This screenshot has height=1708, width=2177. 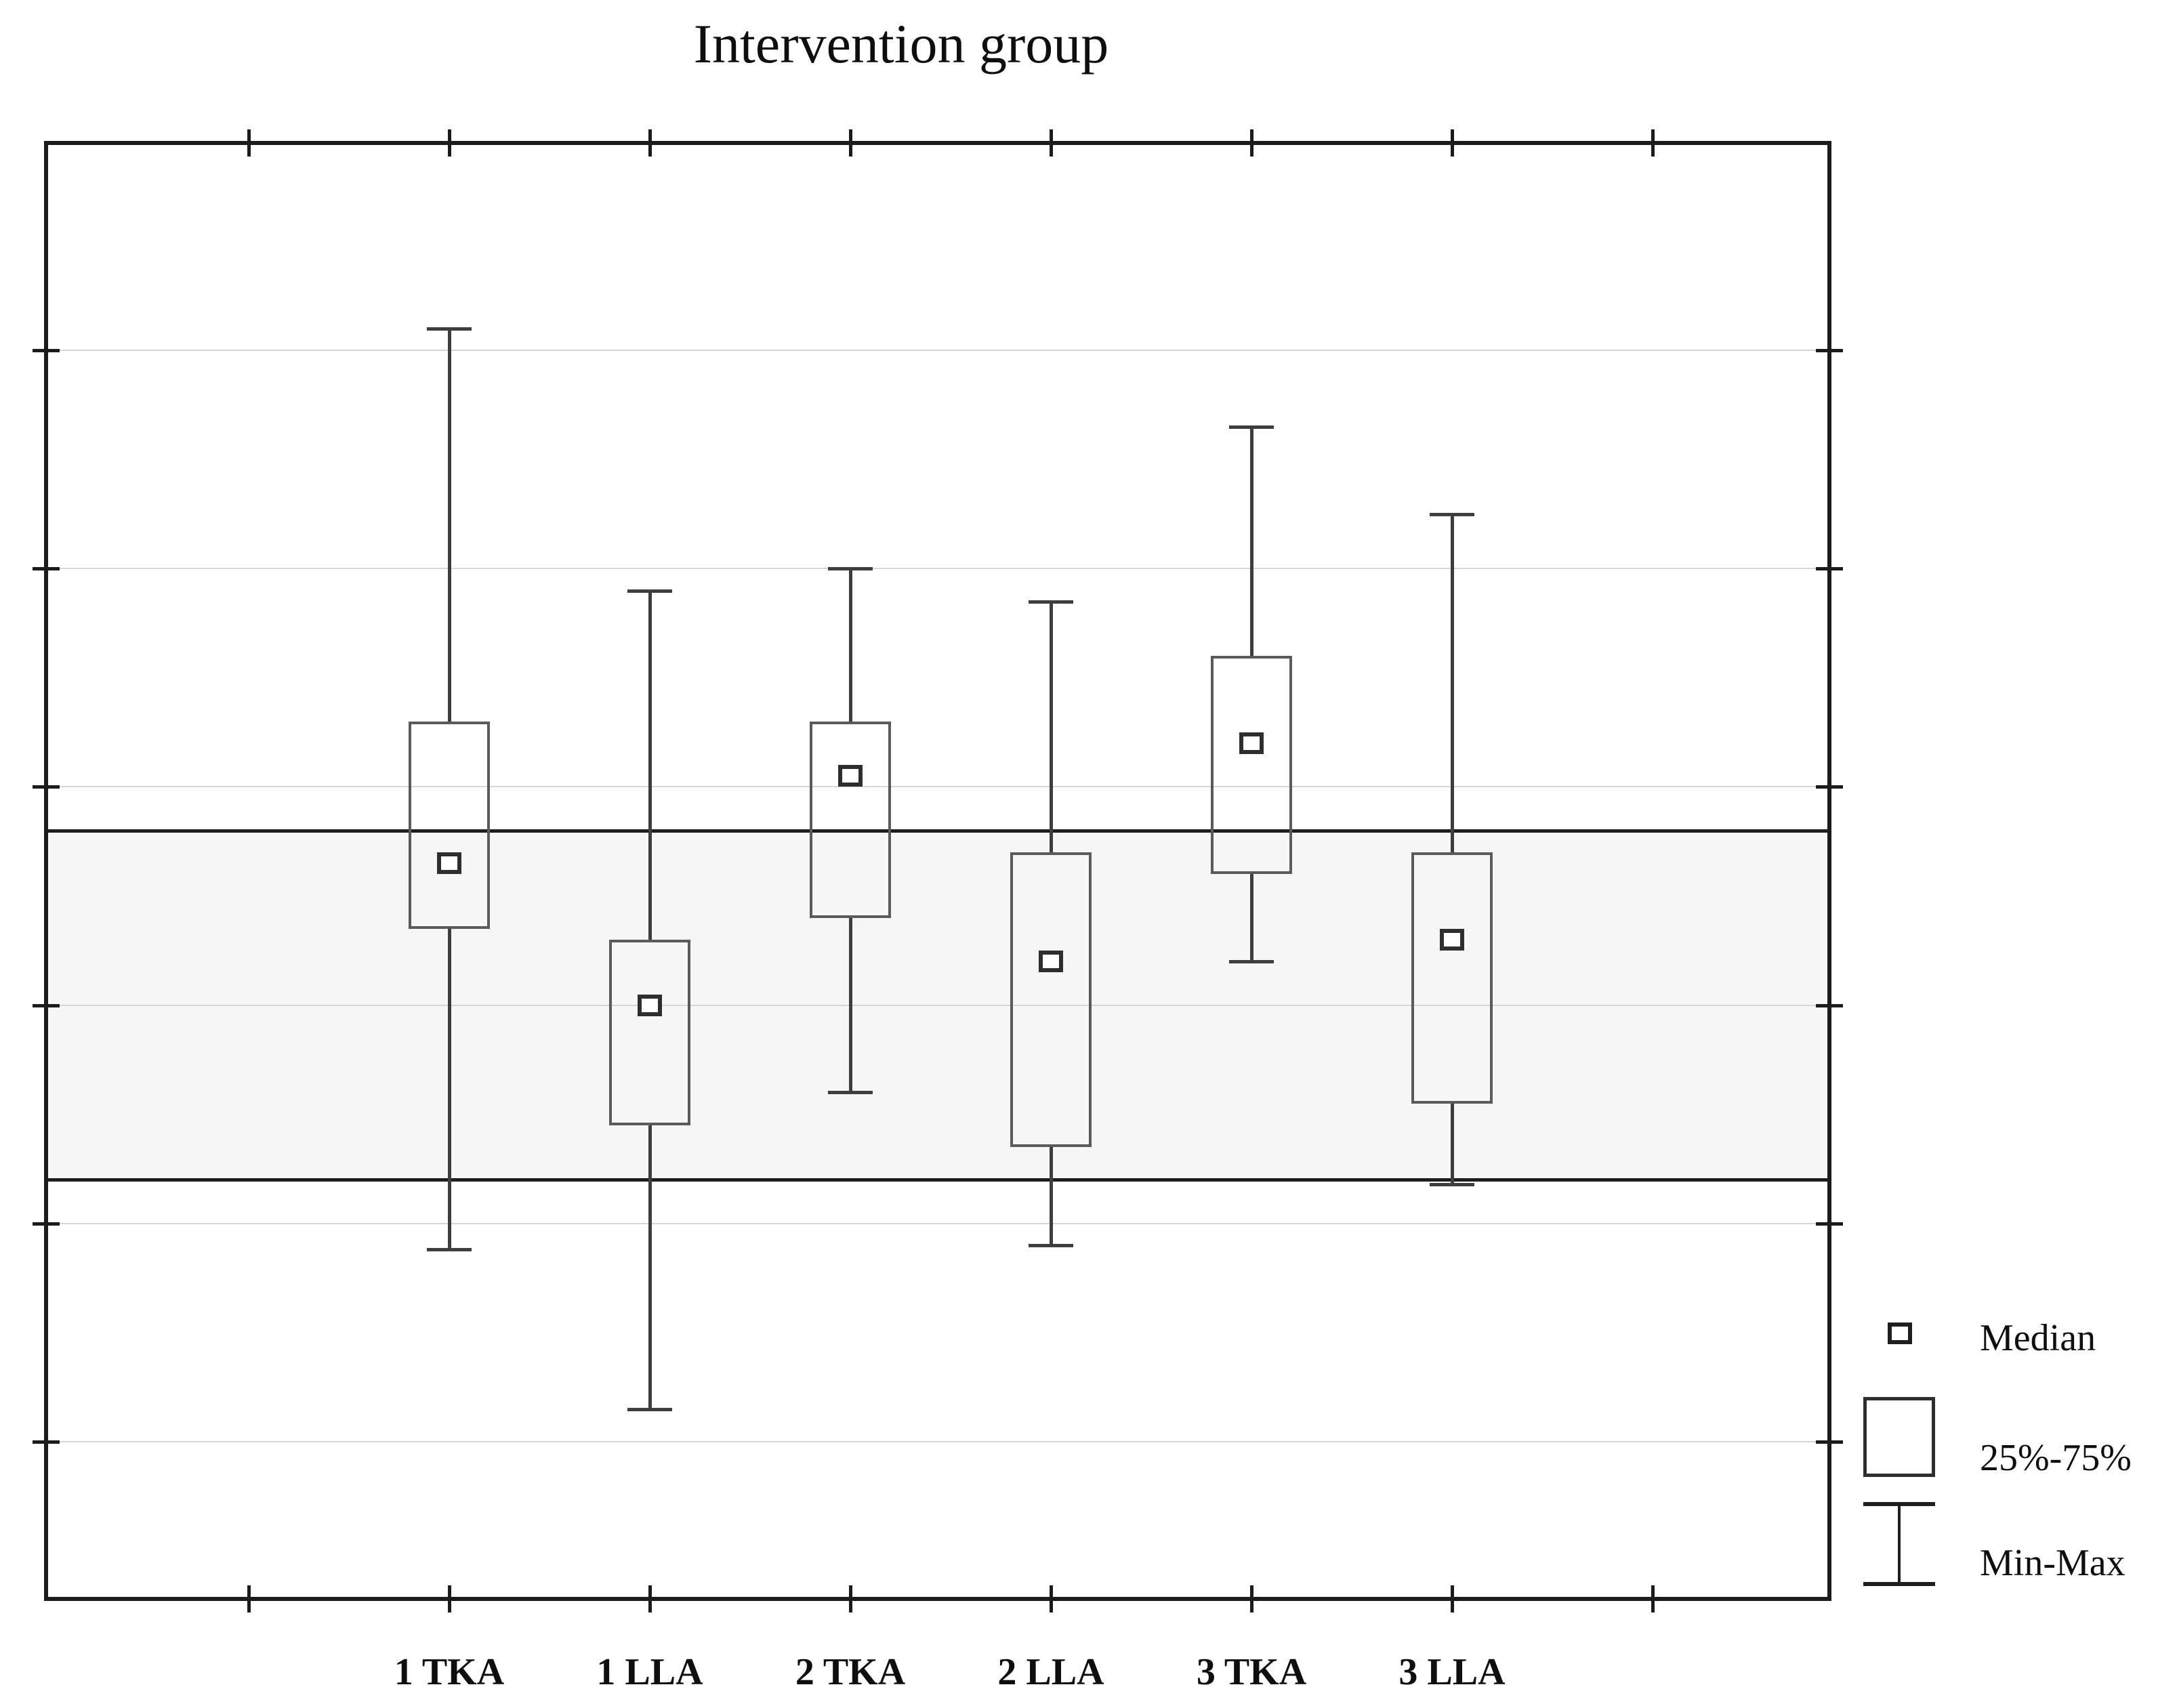 I want to click on legend-label-iqr: 25%-75%, so click(x=2056, y=1458).